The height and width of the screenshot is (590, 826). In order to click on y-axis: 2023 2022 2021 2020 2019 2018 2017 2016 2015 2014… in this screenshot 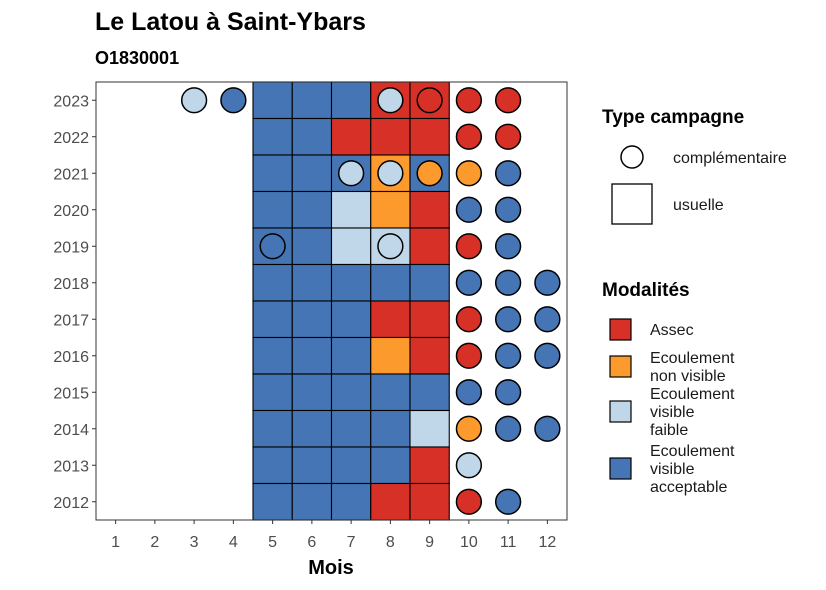, I will do `click(74, 302)`.